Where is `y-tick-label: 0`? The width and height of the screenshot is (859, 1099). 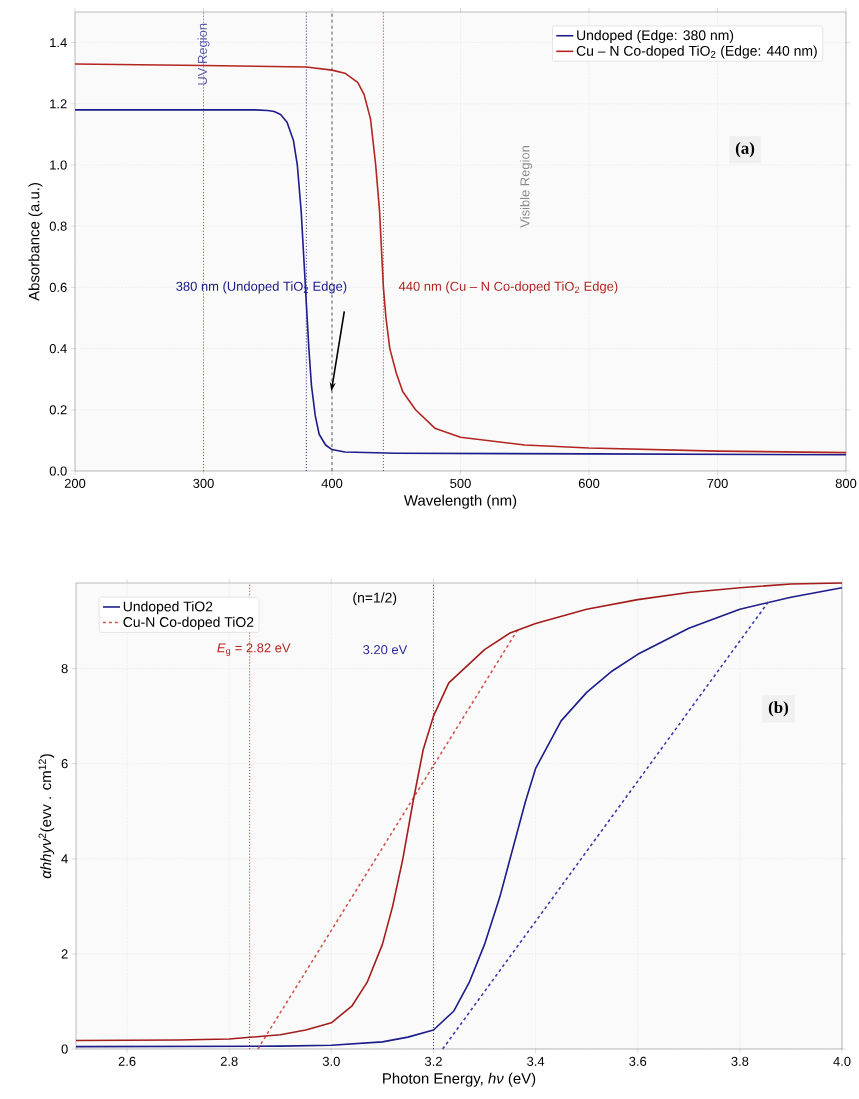 y-tick-label: 0 is located at coordinates (64, 1049).